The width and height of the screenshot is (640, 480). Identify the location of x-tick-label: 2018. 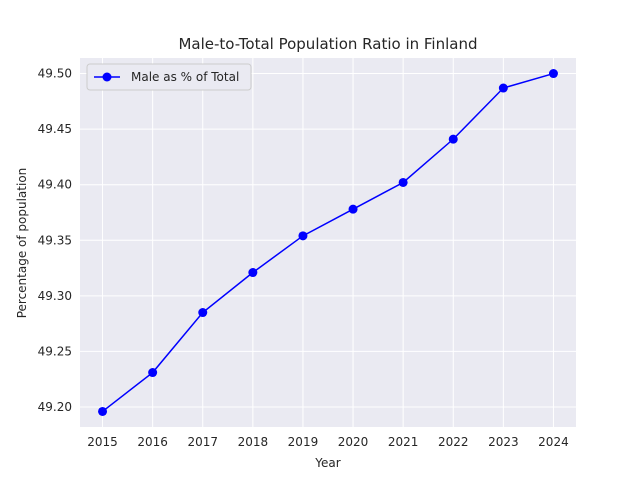
(253, 442).